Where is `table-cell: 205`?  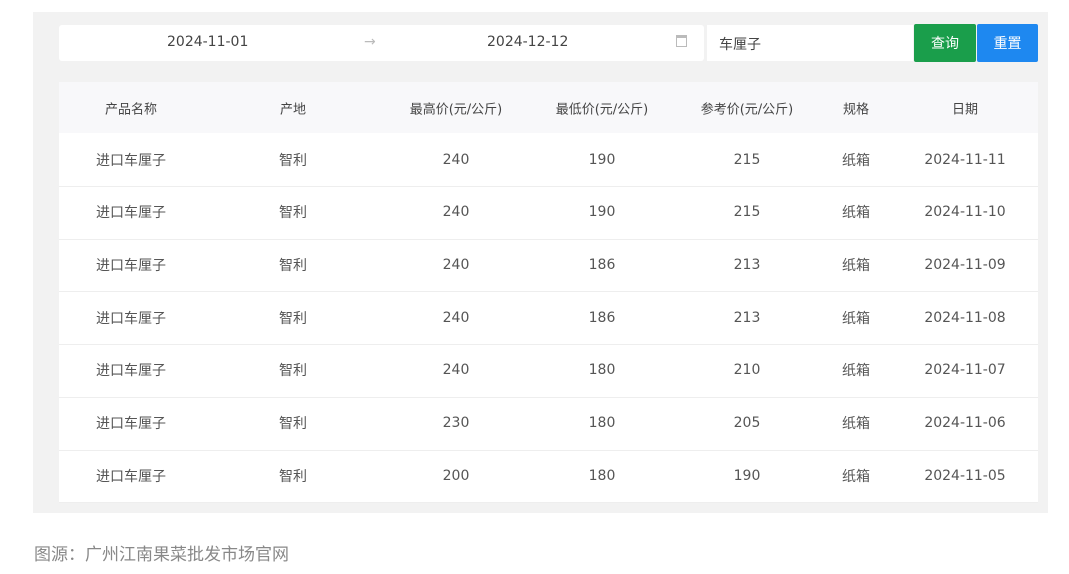 table-cell: 205 is located at coordinates (747, 423).